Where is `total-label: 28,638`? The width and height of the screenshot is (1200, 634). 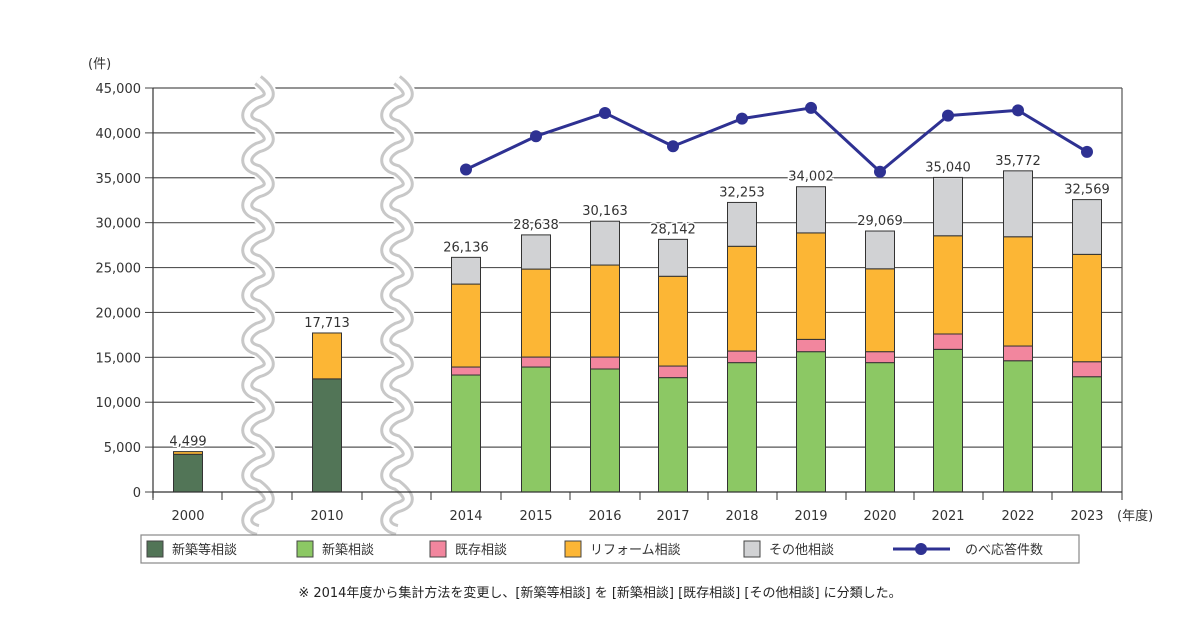 total-label: 28,638 is located at coordinates (536, 225).